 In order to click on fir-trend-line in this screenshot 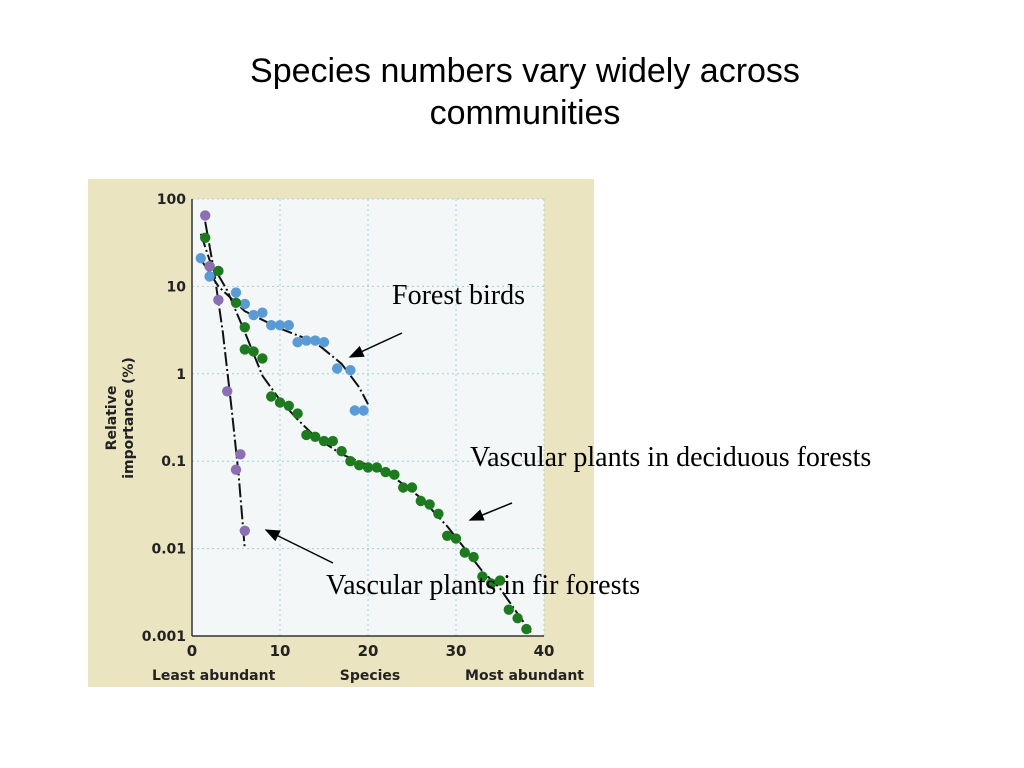, I will do `click(225, 385)`.